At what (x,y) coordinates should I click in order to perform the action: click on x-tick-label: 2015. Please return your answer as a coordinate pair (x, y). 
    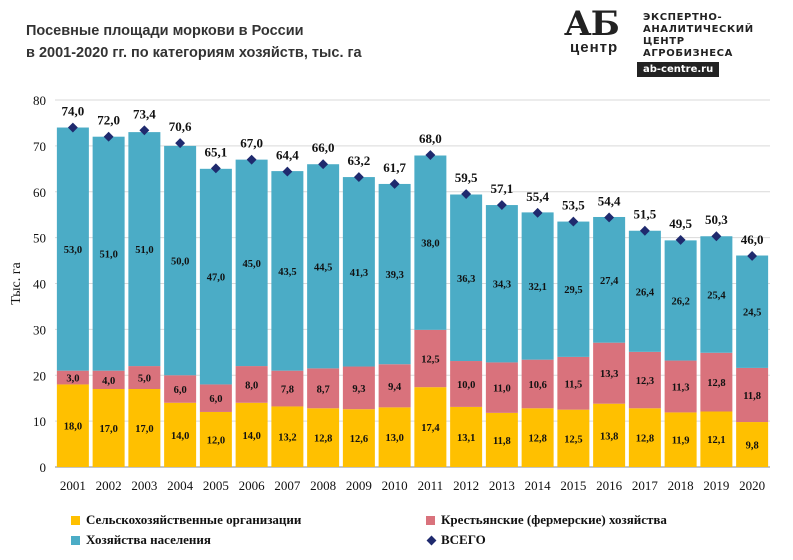
    Looking at the image, I should click on (573, 485).